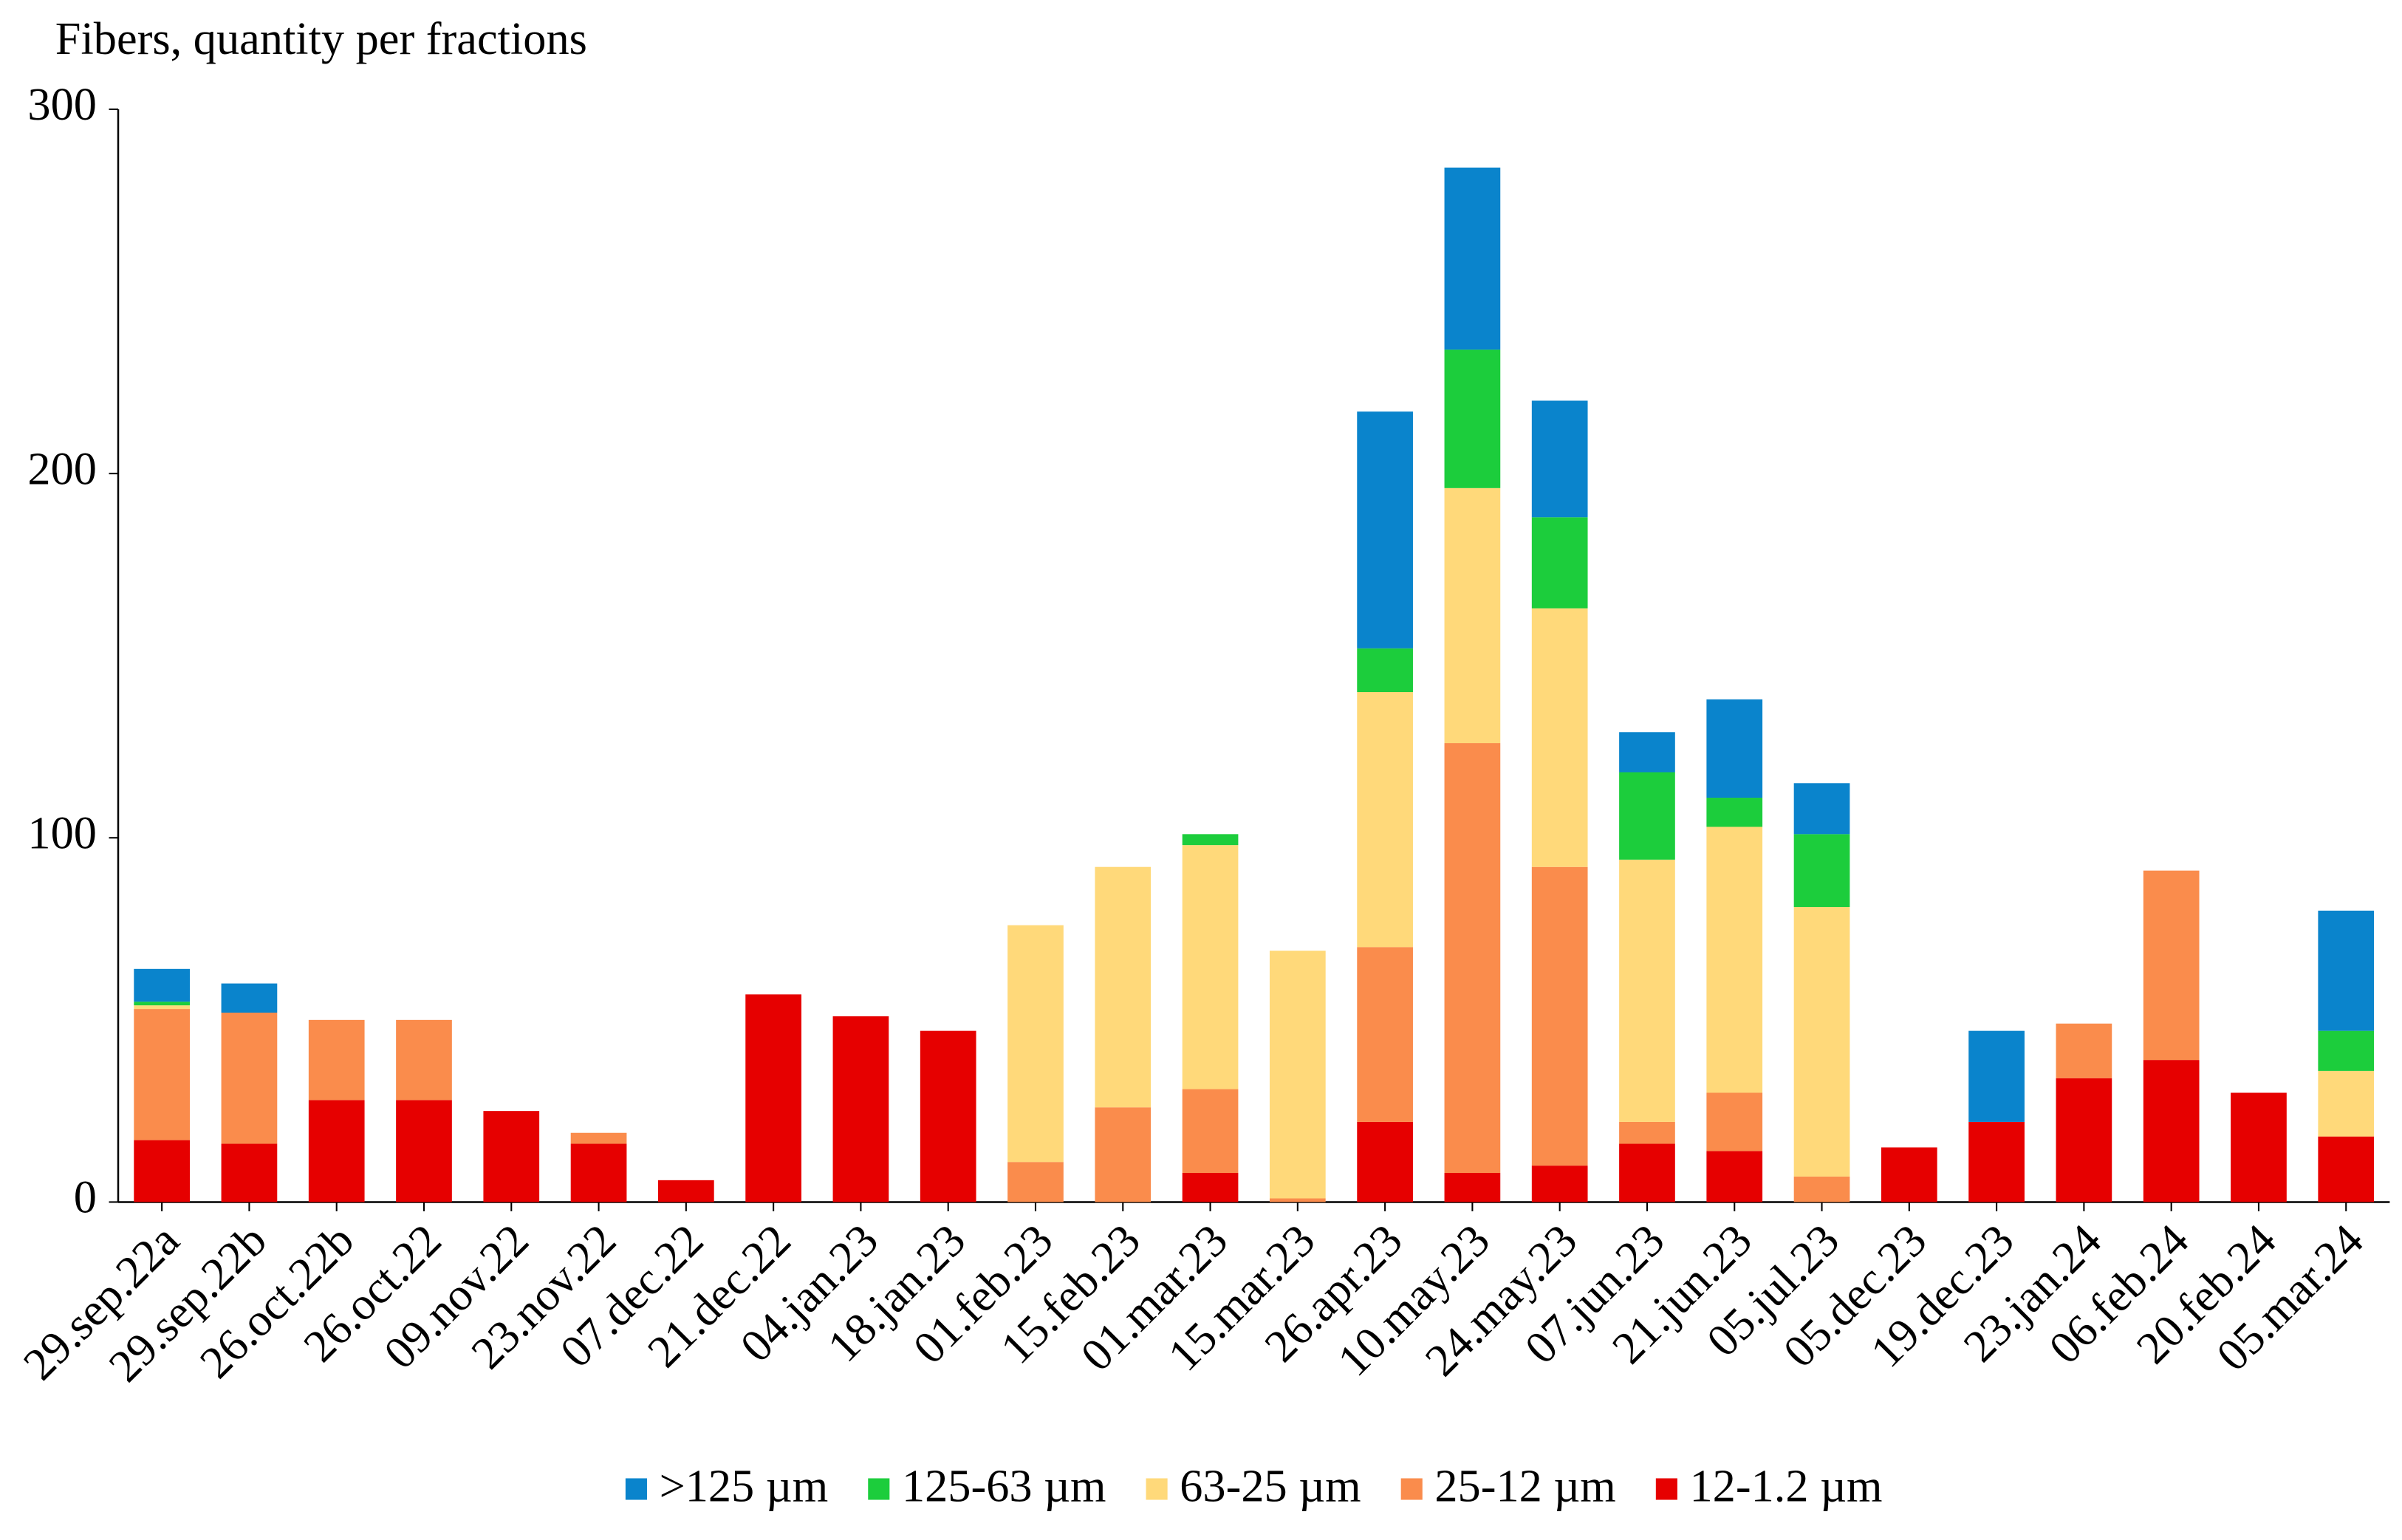 The width and height of the screenshot is (2402, 1540). I want to click on legend-label: 63-25 µm, so click(1270, 1485).